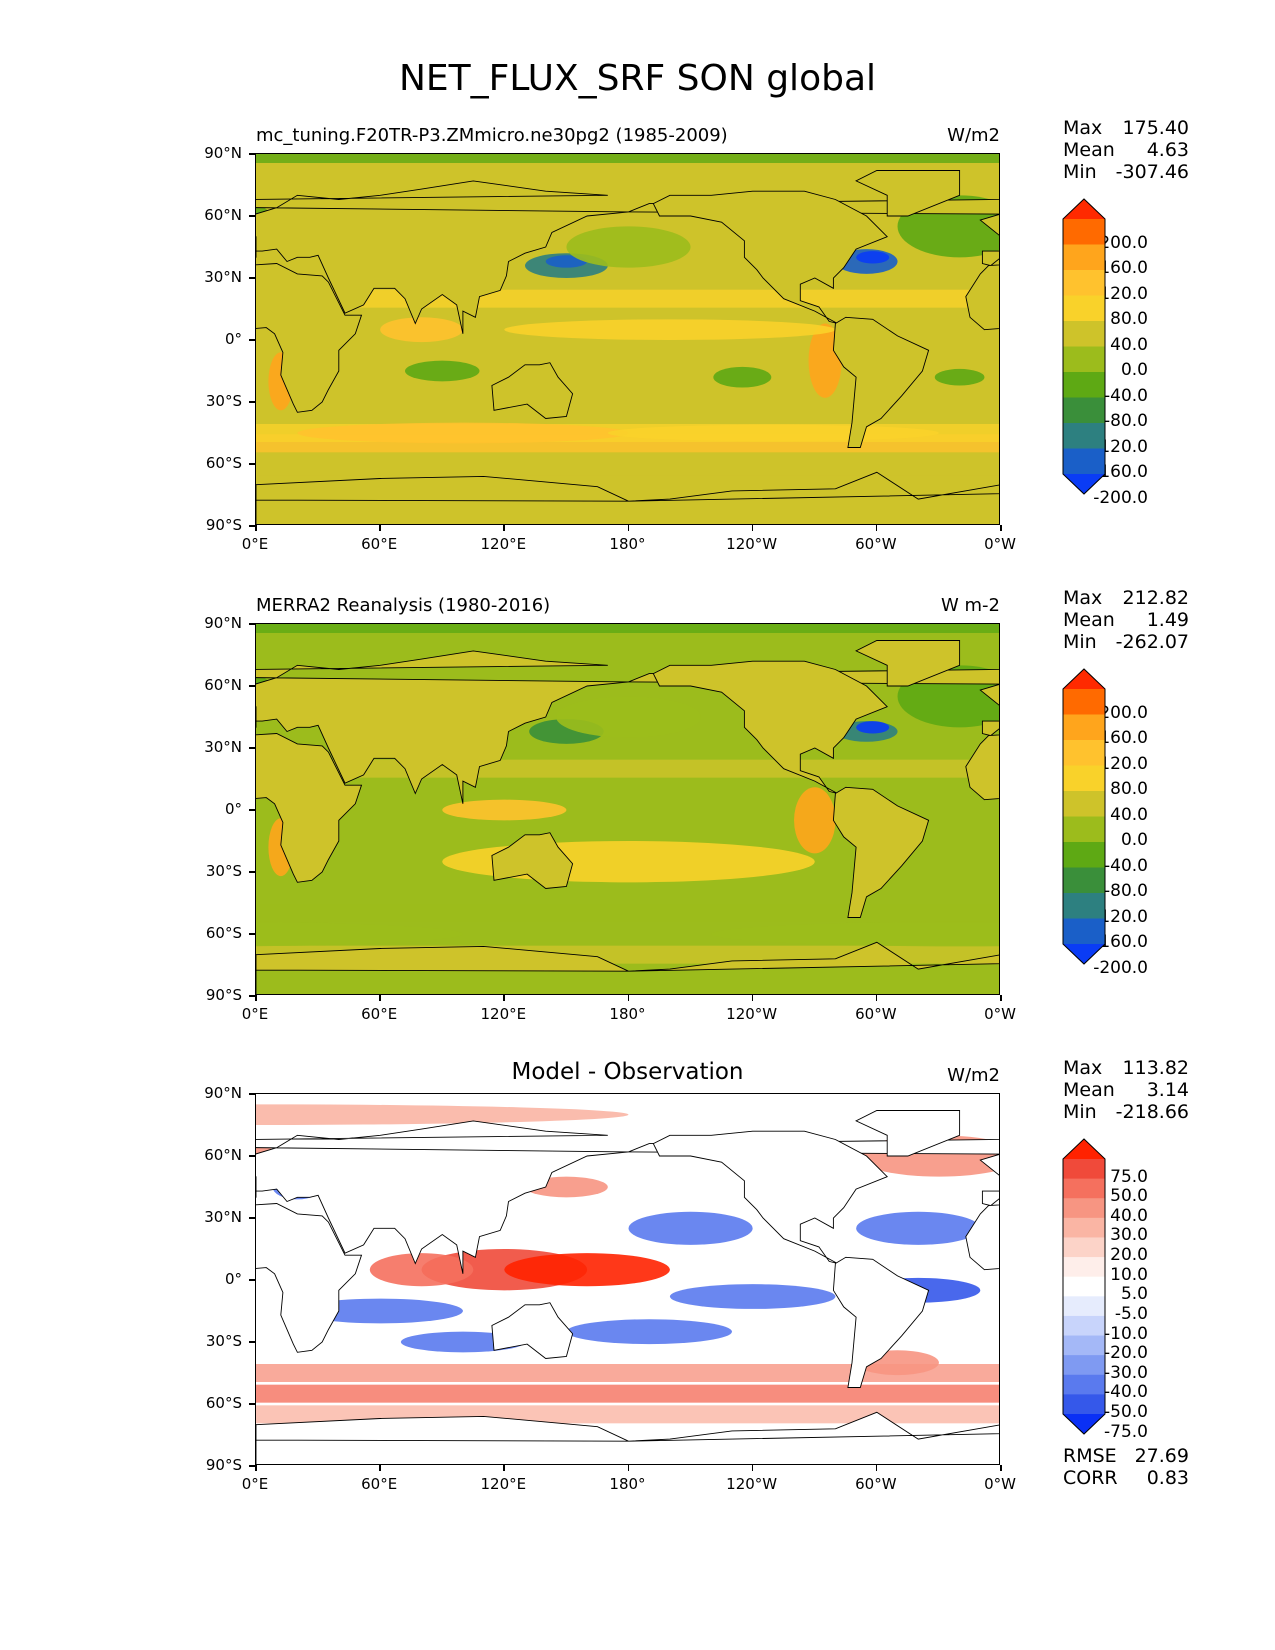 The width and height of the screenshot is (1275, 1650). What do you see at coordinates (1129, 1176) in the screenshot?
I see `colorbar-label: 75.0` at bounding box center [1129, 1176].